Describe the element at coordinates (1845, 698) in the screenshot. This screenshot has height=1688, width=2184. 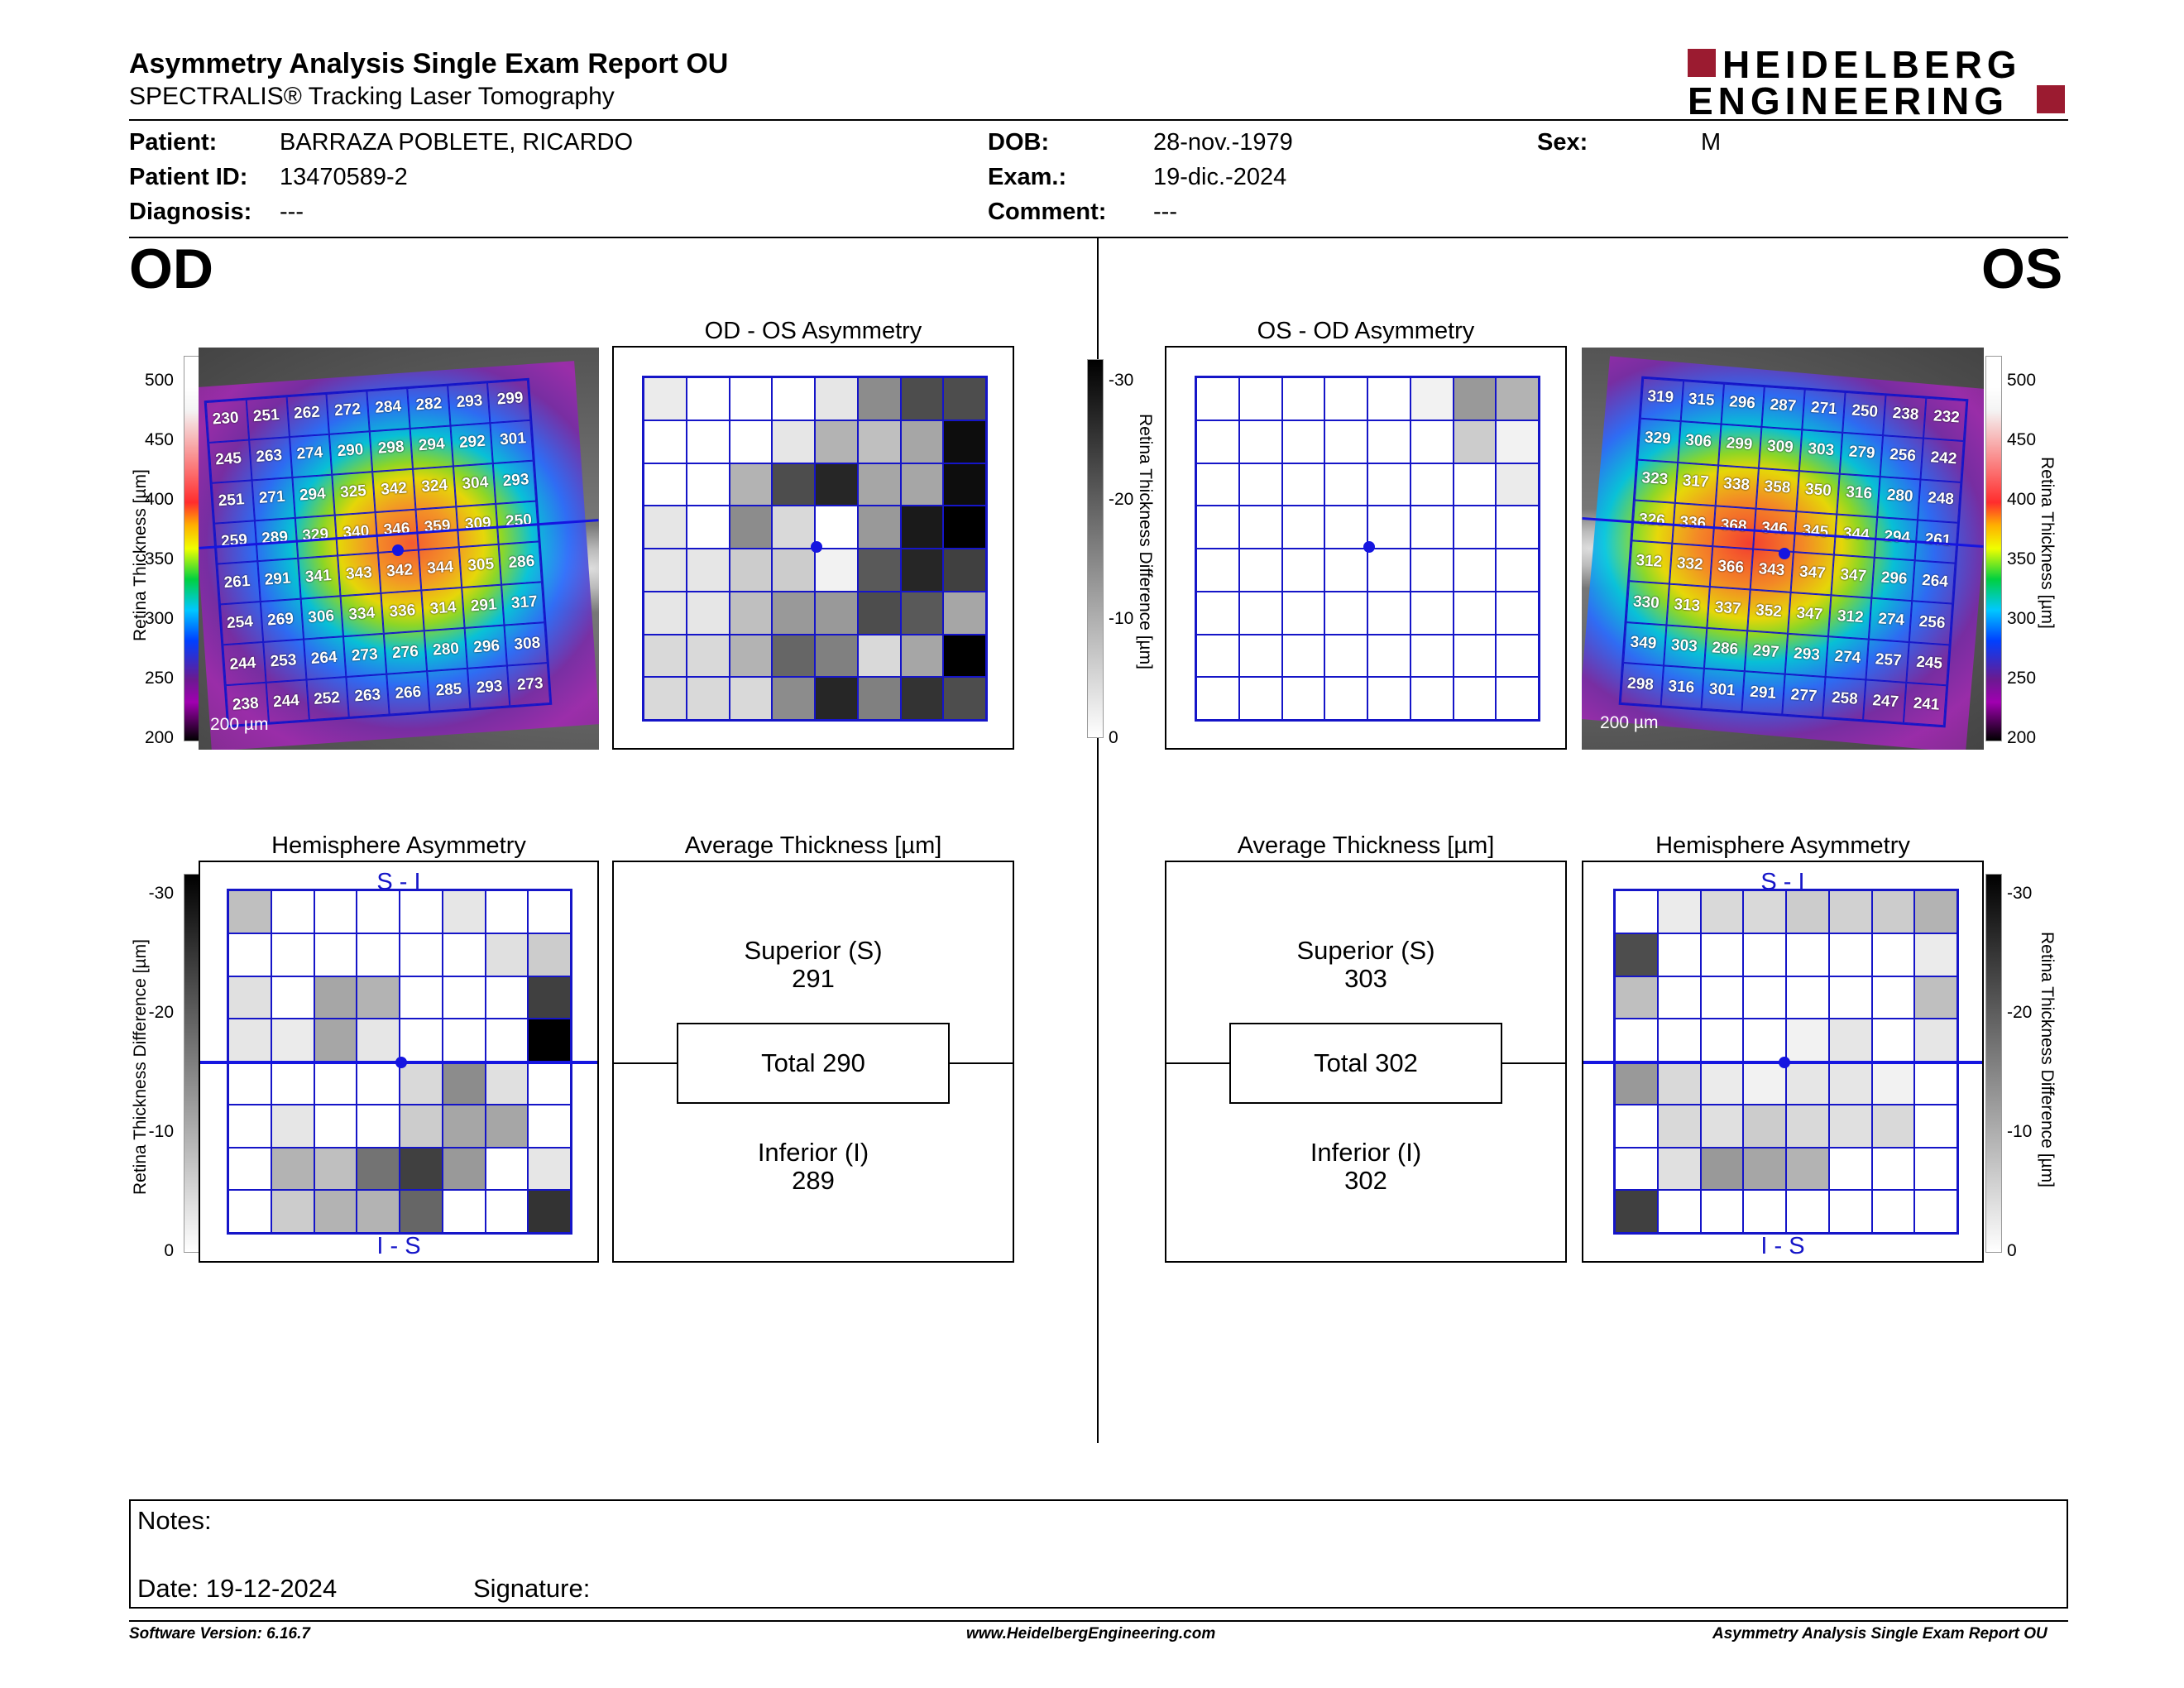
I see `os-thickness-value: 258` at that location.